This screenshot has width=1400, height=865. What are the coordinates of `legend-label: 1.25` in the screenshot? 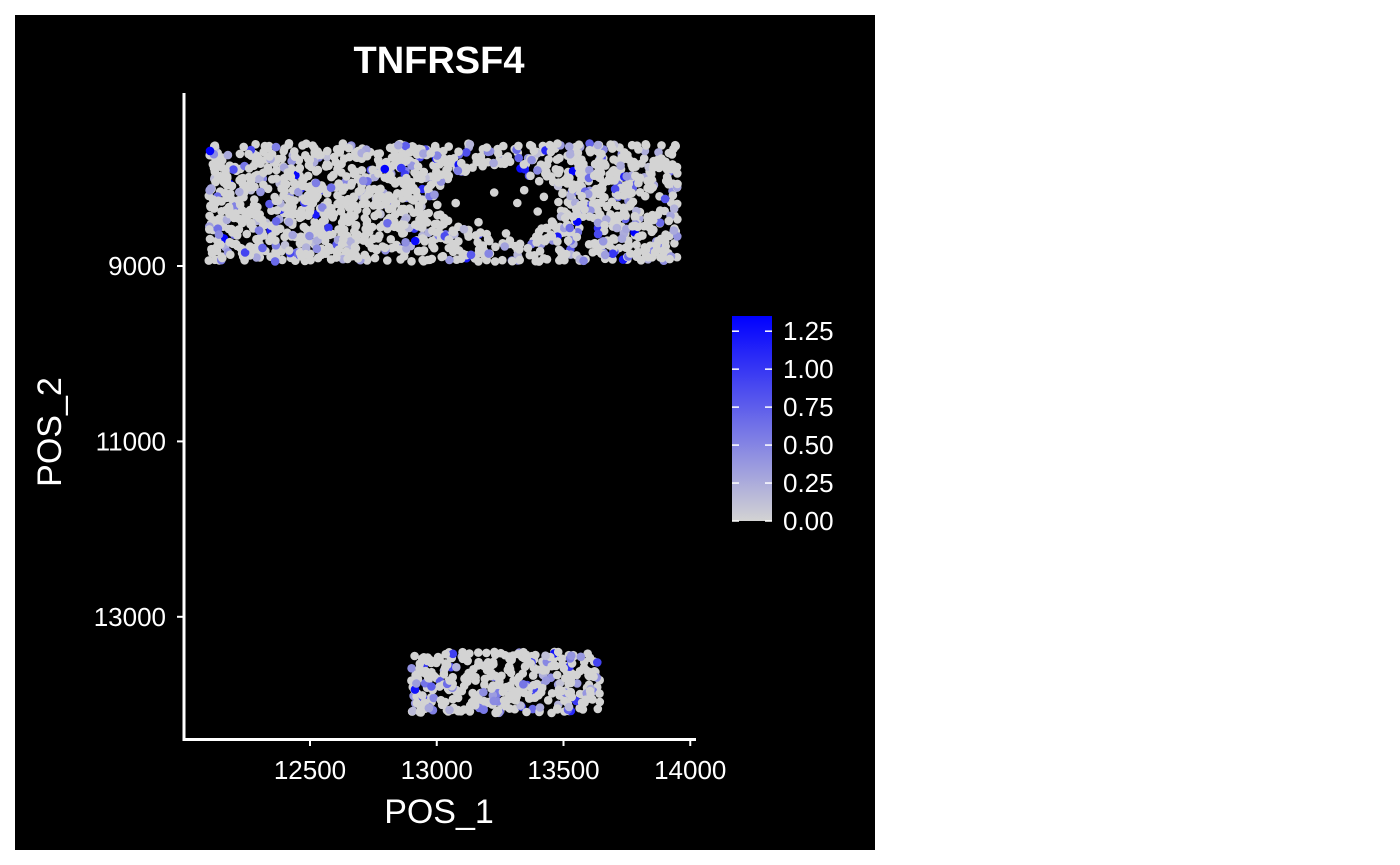 It's located at (808, 331).